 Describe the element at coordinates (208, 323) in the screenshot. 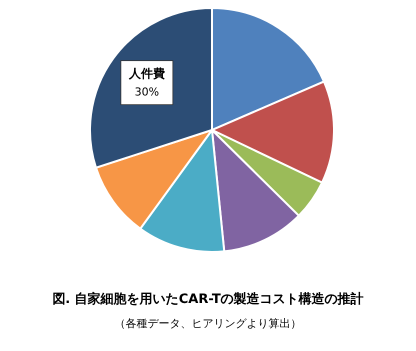

I see `text: （各種データ、ヒアリングより算出）` at that location.